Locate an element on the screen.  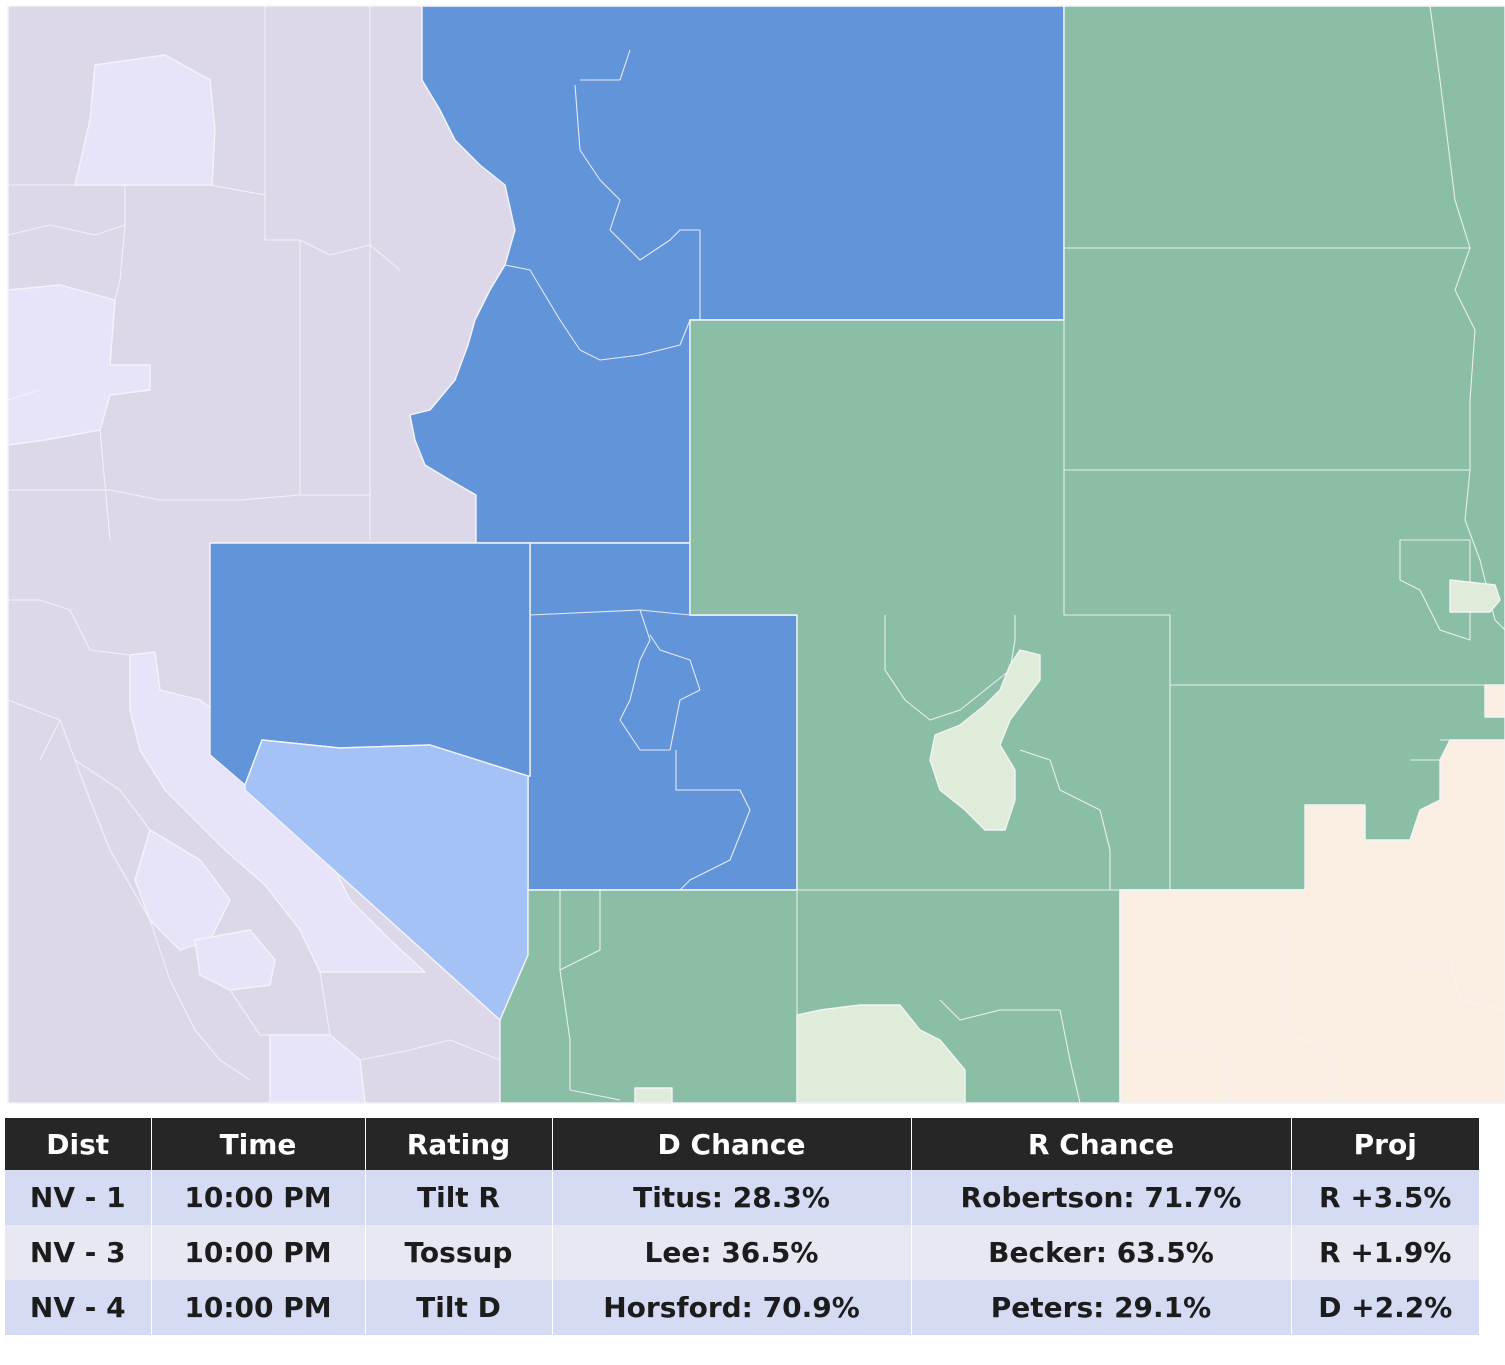
cell-rating: Tilt R is located at coordinates (459, 1197).